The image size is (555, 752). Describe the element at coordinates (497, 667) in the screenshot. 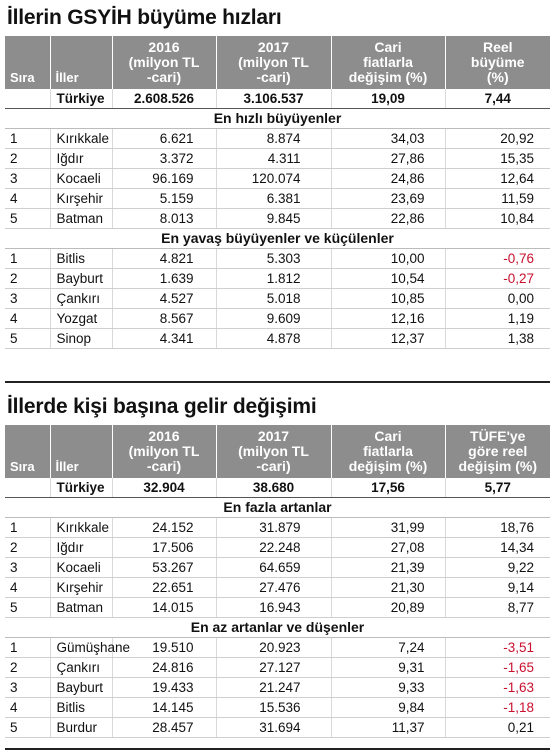

I see `real-change-cell: -1,65` at that location.